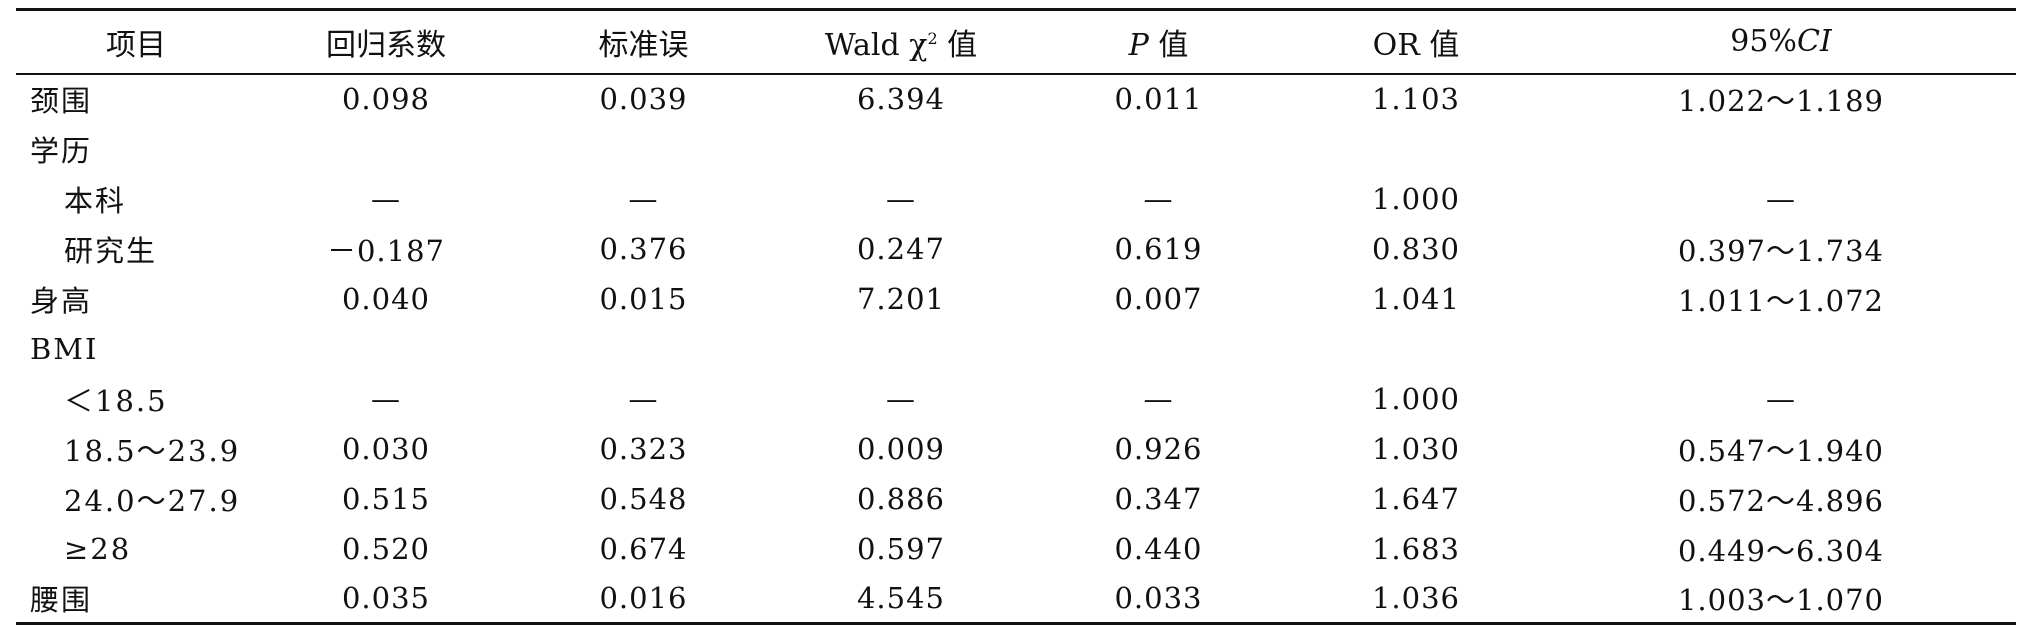 The image size is (2032, 632). What do you see at coordinates (1416, 298) in the screenshot?
I see `cell-or: 1.041` at bounding box center [1416, 298].